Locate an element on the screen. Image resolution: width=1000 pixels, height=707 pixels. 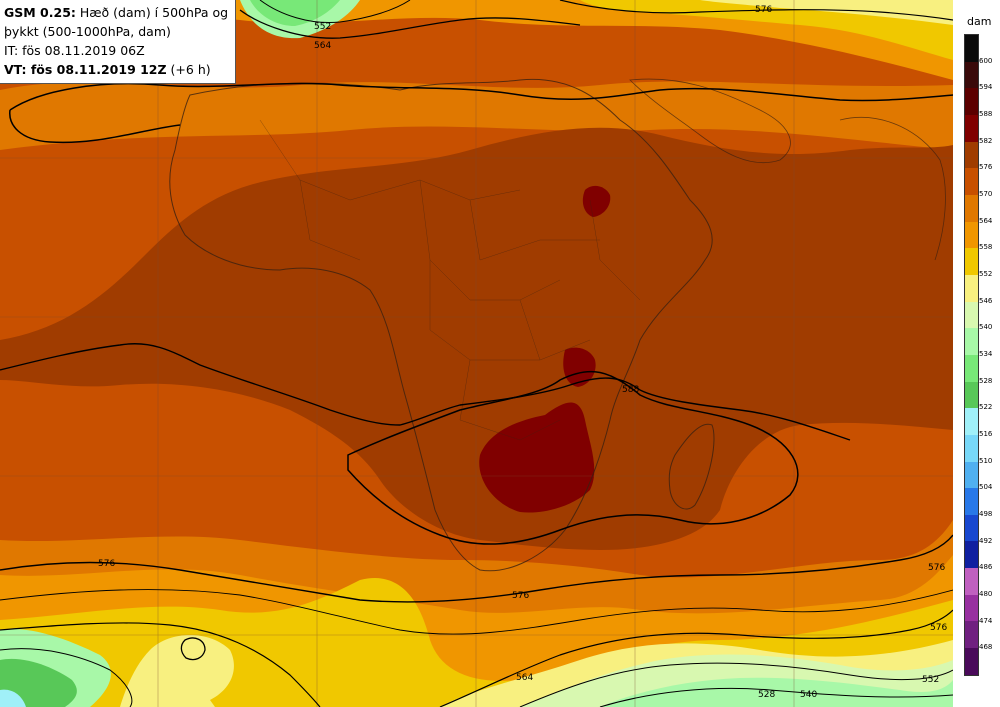
legend-level-label: 552 is located at coordinates (986, 274).